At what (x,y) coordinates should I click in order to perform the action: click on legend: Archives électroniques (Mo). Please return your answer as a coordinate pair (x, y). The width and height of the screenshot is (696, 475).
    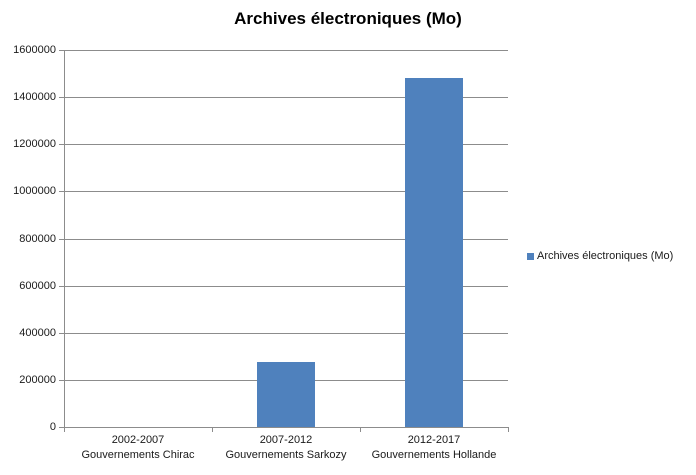
    Looking at the image, I should click on (600, 256).